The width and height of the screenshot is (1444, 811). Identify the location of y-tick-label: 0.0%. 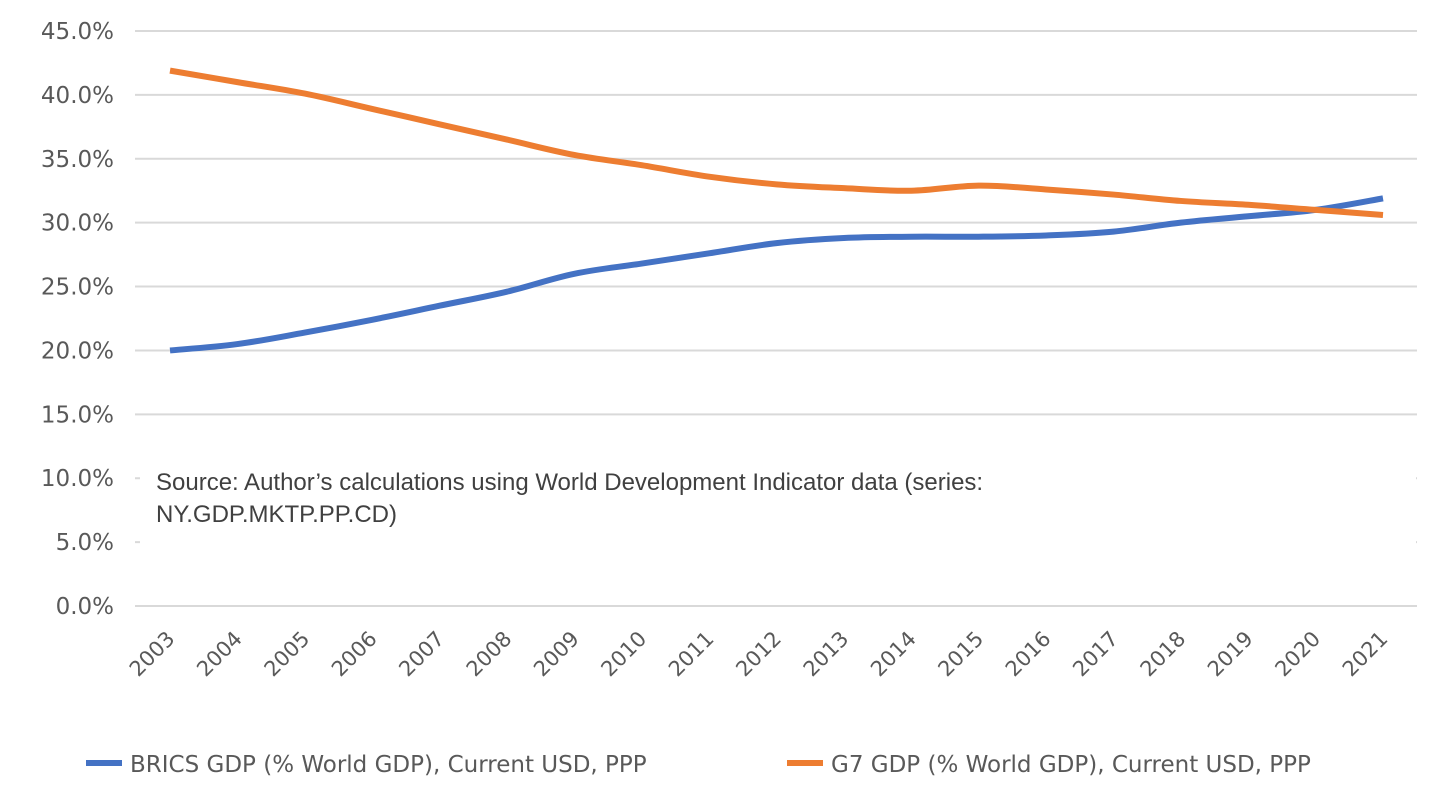
(85, 607).